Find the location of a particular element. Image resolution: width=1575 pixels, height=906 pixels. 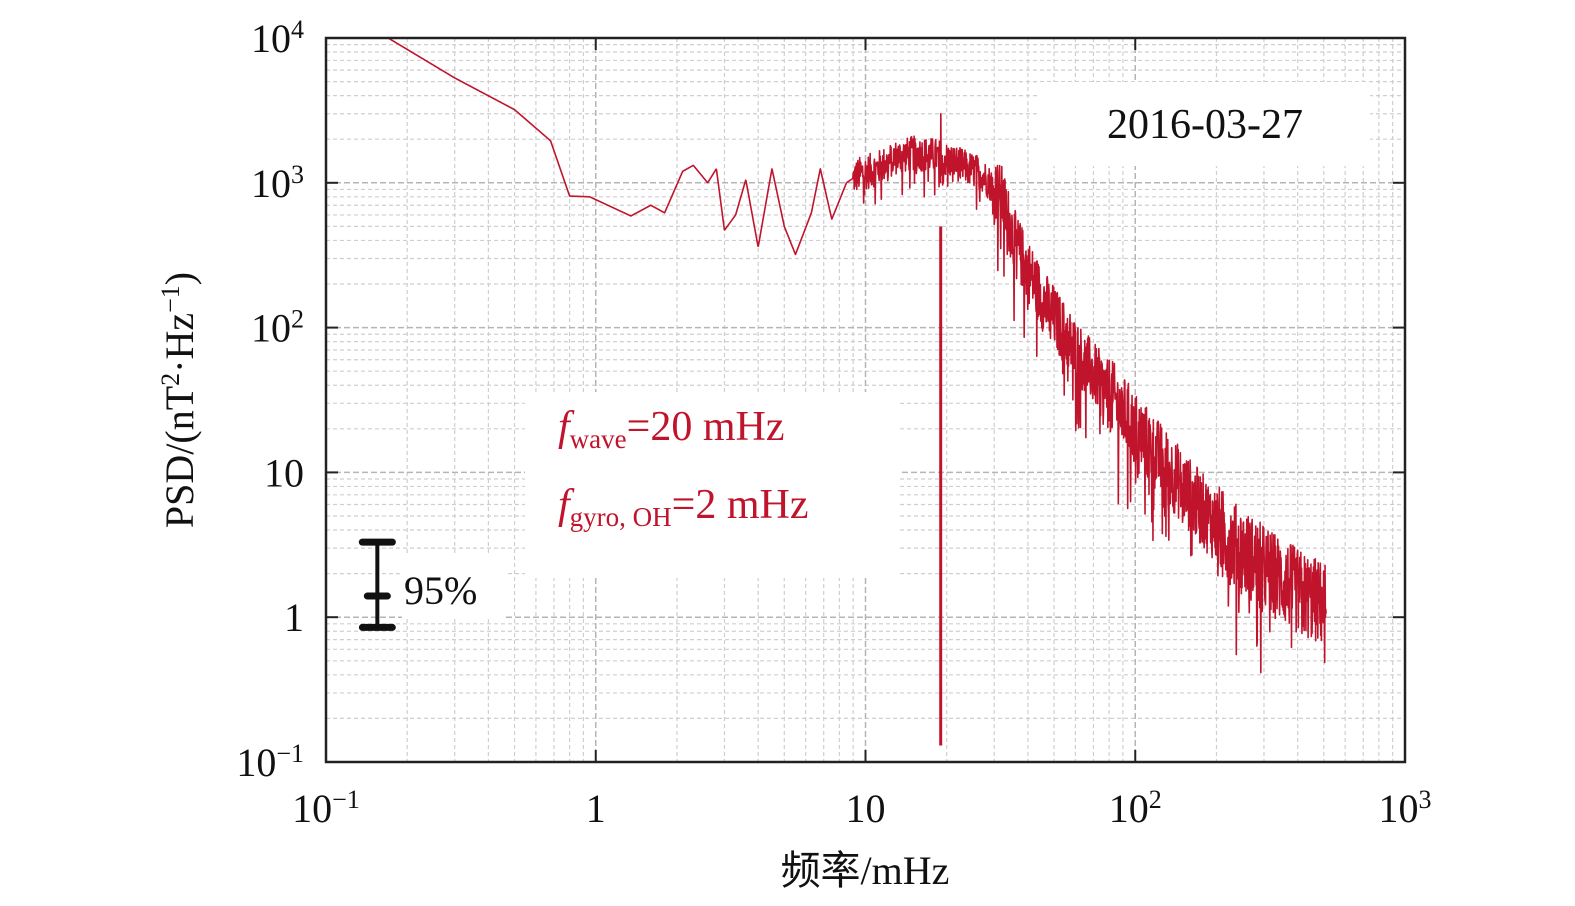

wave-frequency-annotation: fwave=20 mHz is located at coordinates (671, 429).